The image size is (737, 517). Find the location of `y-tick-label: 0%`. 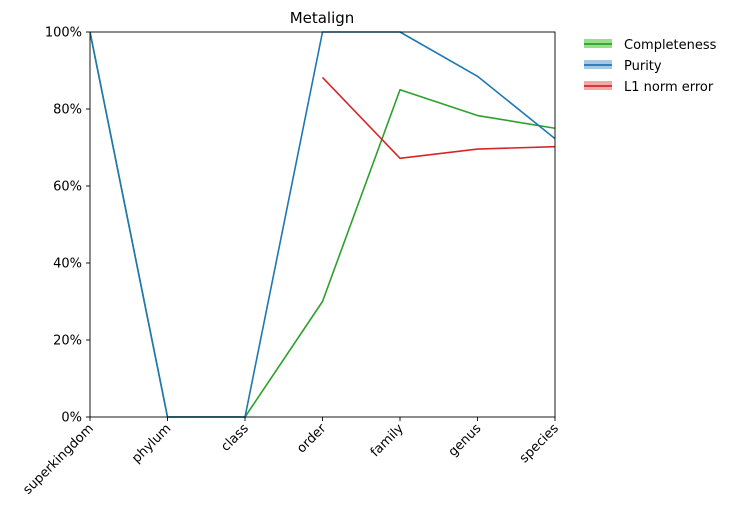

y-tick-label: 0% is located at coordinates (71, 418).